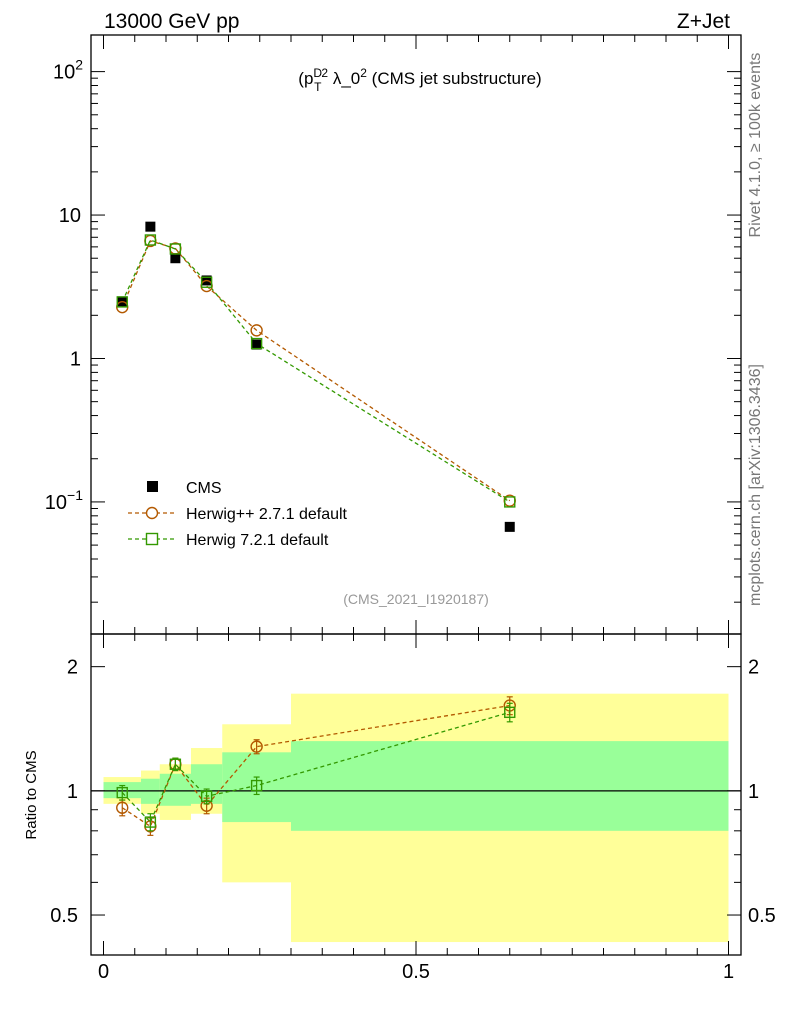 The image size is (786, 1024). What do you see at coordinates (755, 145) in the screenshot?
I see `side-rivet-label: Rivet 4.1.0, ≥ 100k events` at bounding box center [755, 145].